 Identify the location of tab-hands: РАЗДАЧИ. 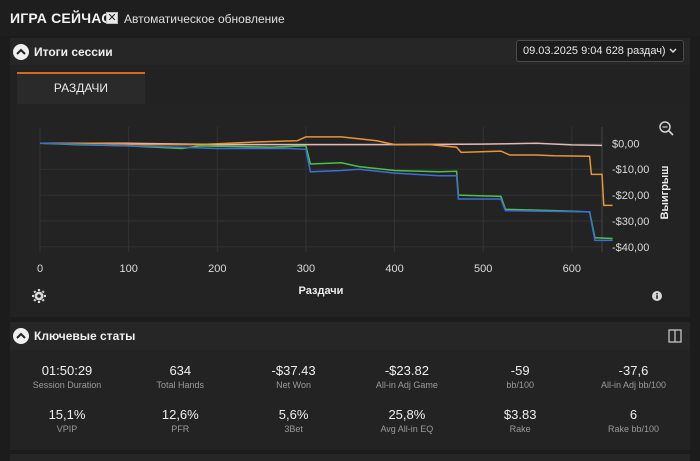
(81, 88).